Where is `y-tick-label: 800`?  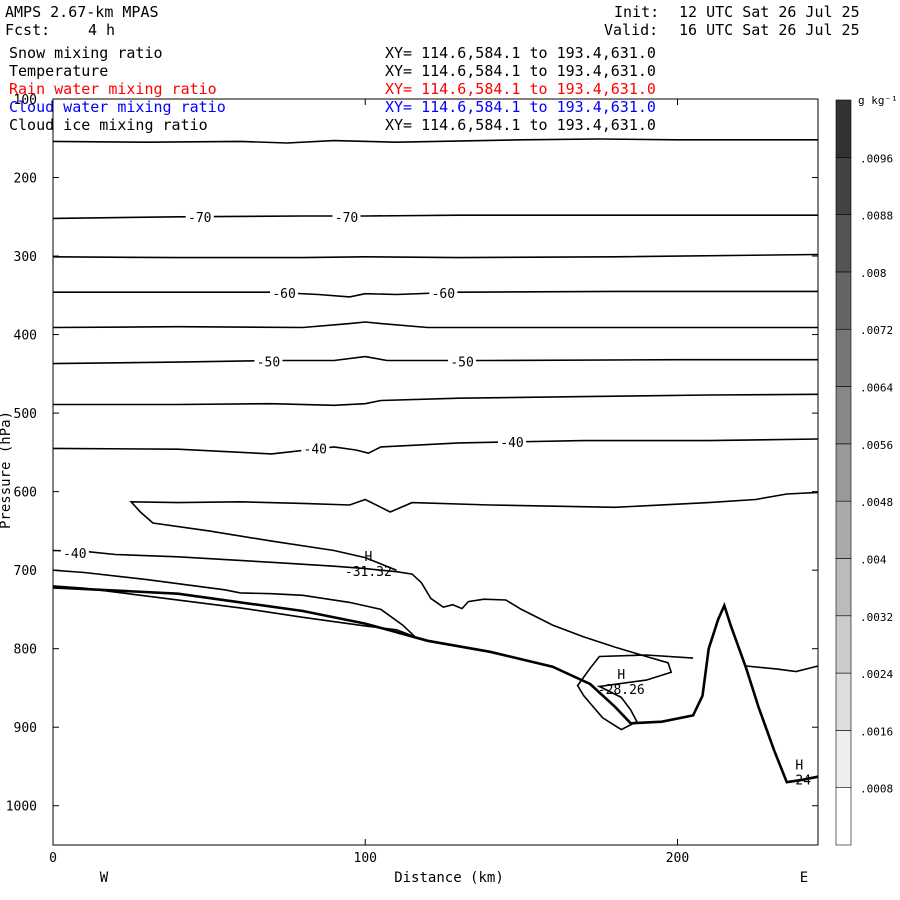 y-tick-label: 800 is located at coordinates (25, 650).